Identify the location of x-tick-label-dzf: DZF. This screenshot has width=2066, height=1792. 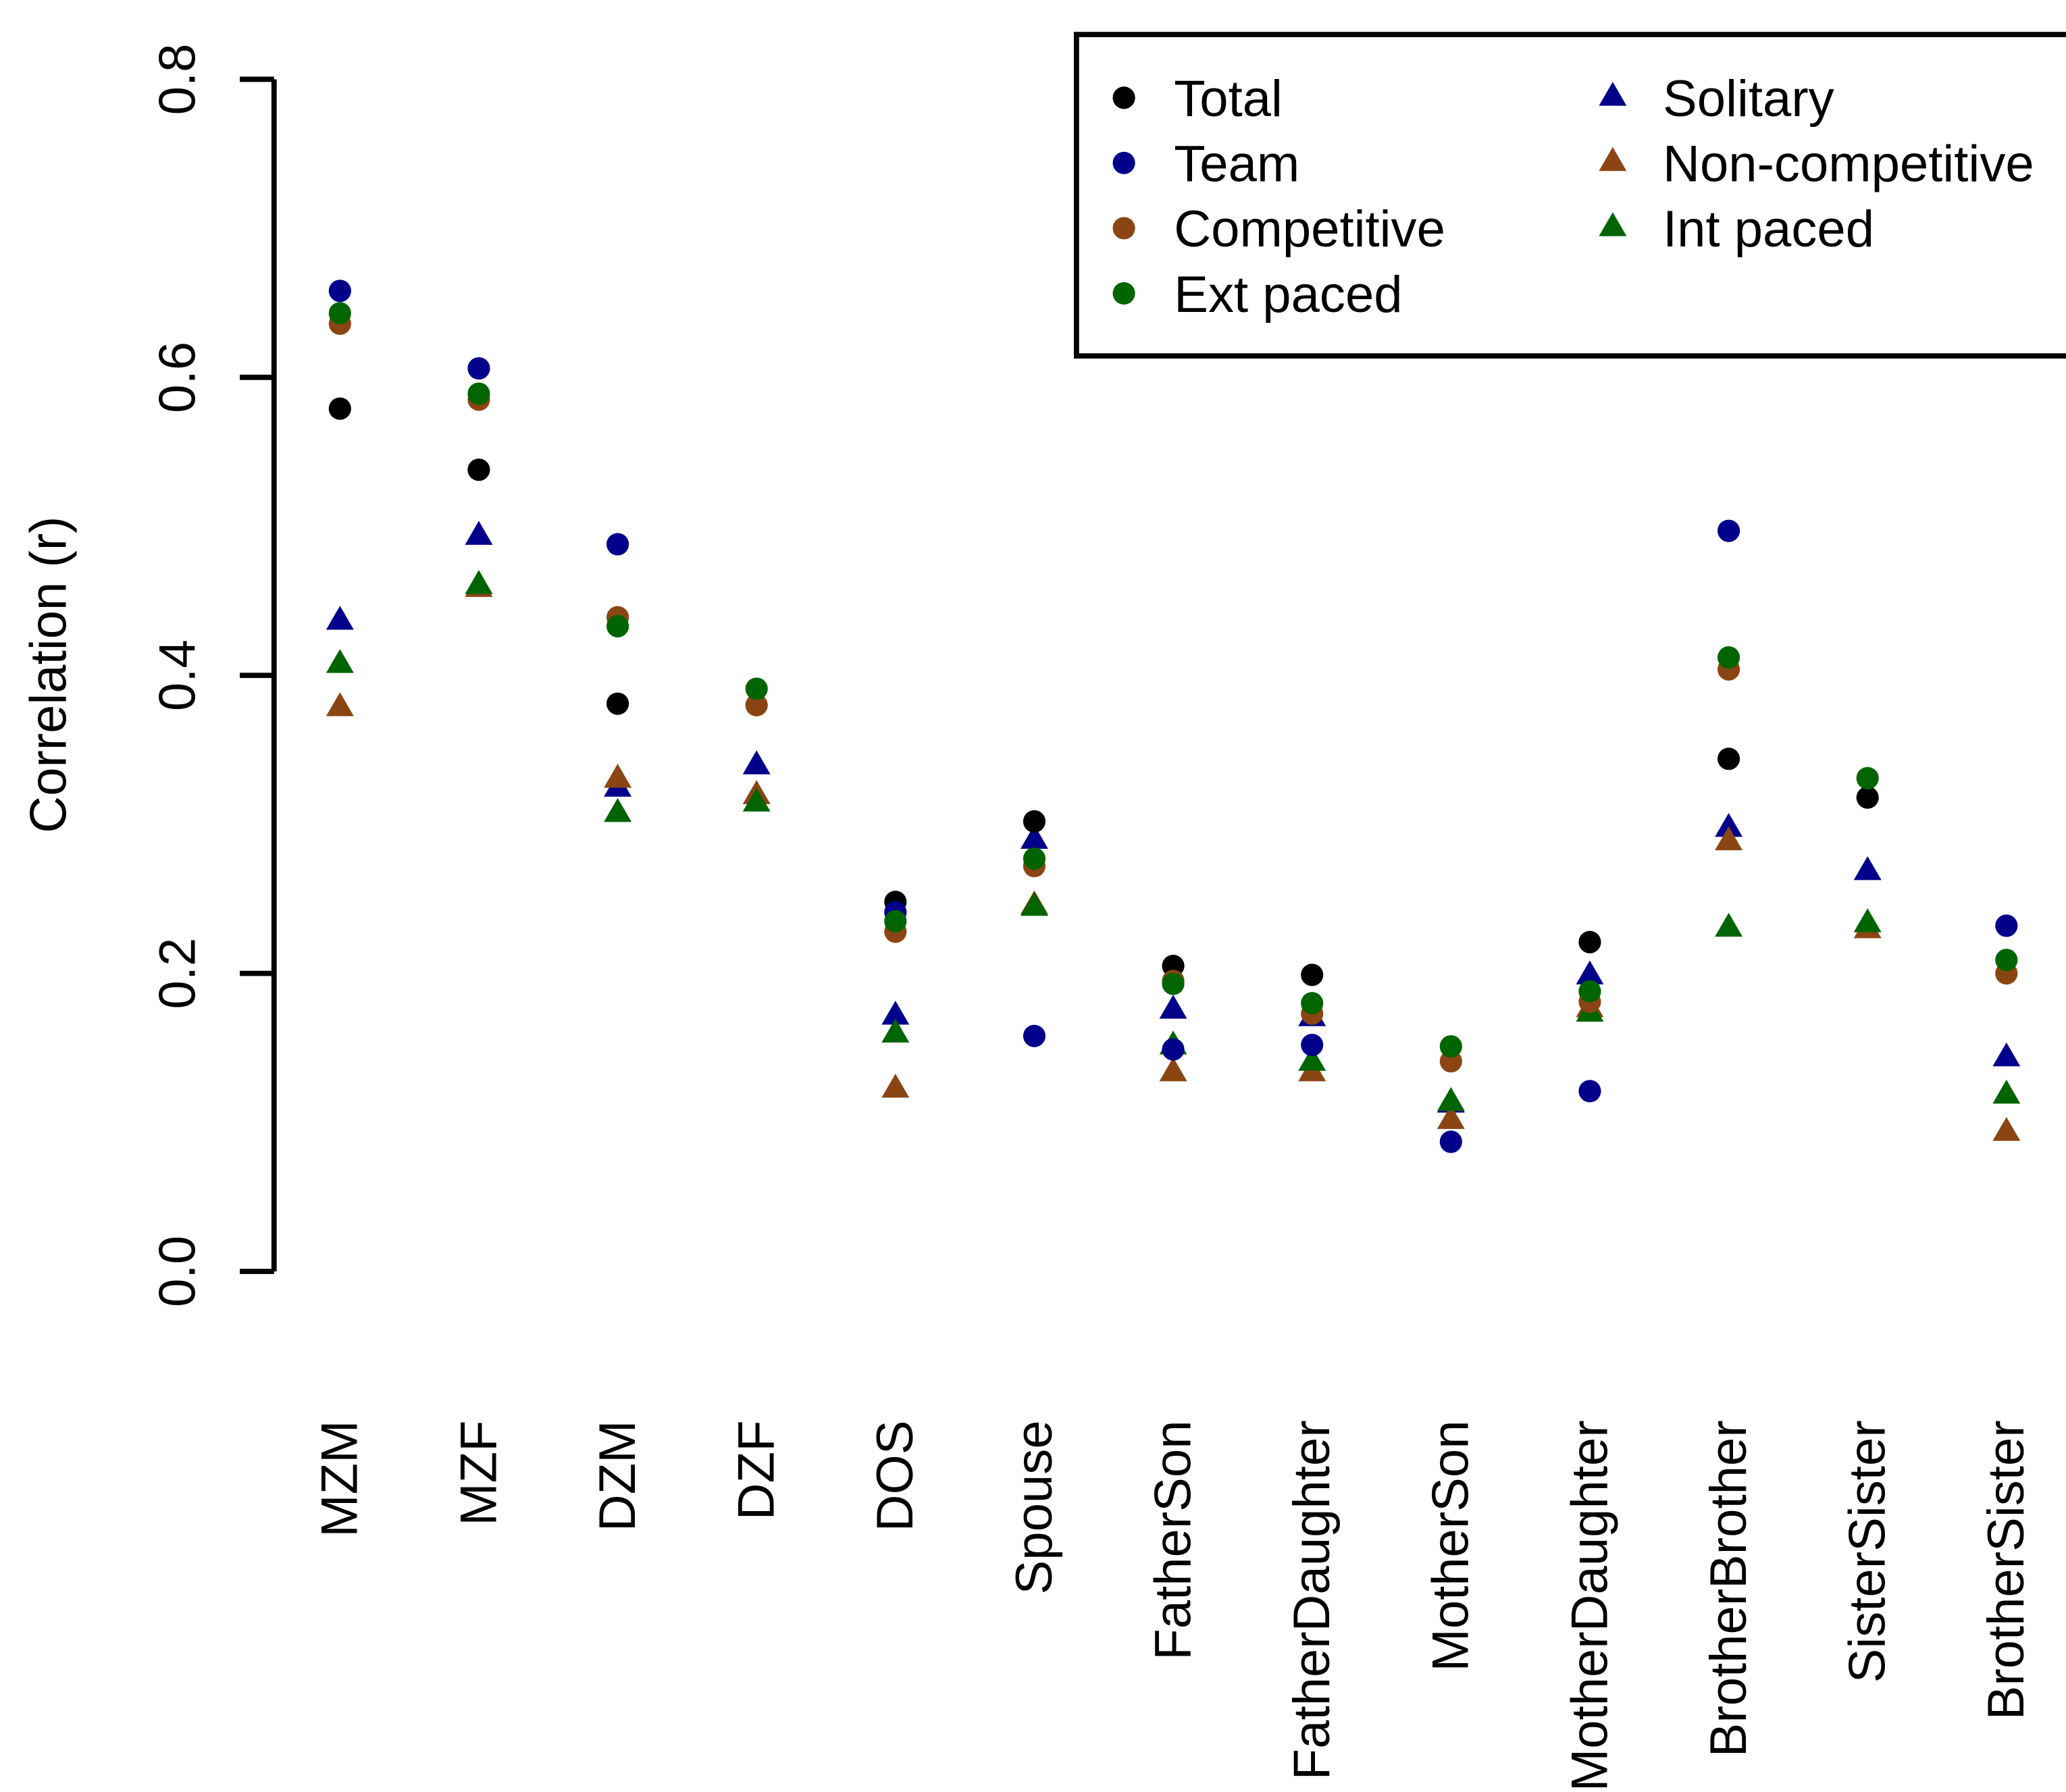
(756, 1470).